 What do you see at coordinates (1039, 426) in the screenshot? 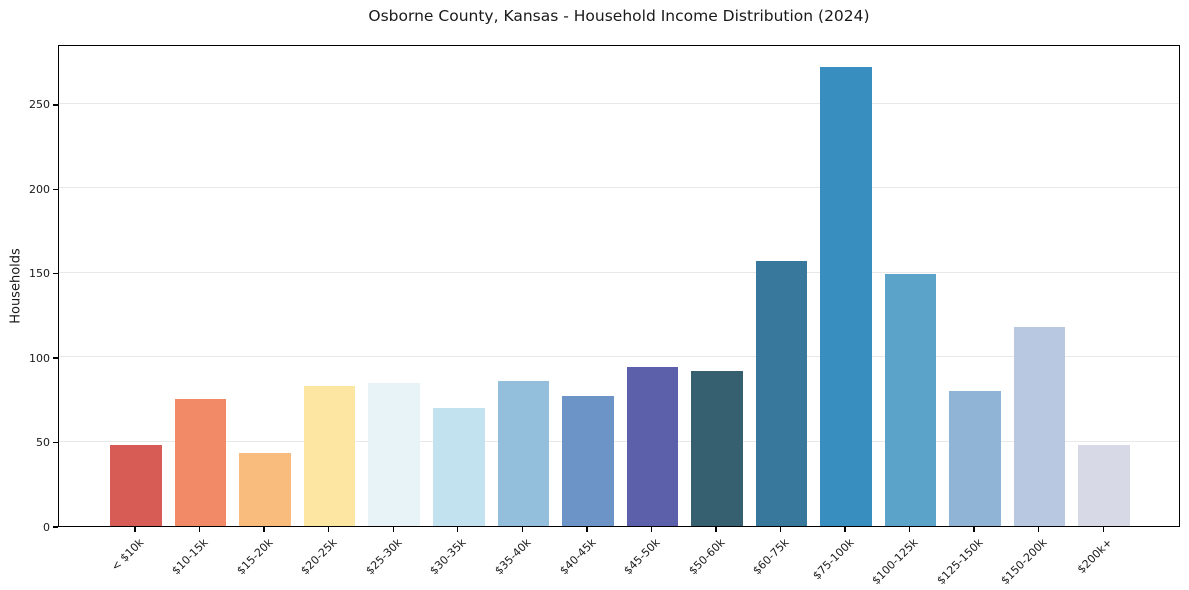
I see `bar-150-200k` at bounding box center [1039, 426].